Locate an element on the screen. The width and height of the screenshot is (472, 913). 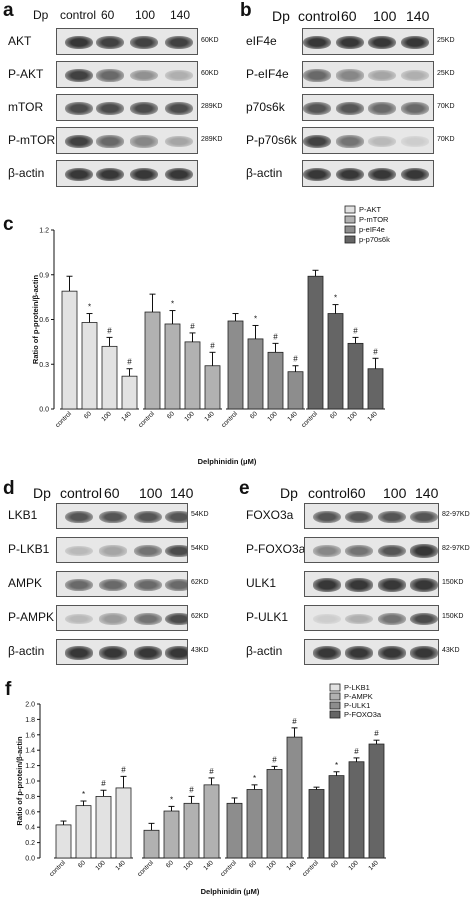
y-tick-label: 0.4 is located at coordinates (30, 828).